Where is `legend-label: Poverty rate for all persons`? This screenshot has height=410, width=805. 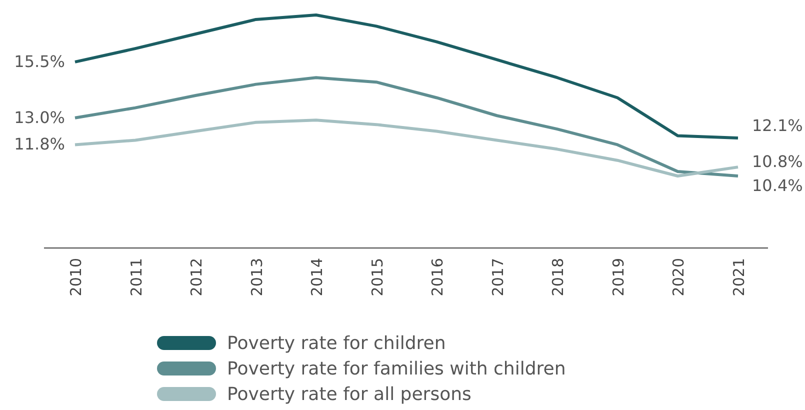
legend-label: Poverty rate for all persons is located at coordinates (349, 394).